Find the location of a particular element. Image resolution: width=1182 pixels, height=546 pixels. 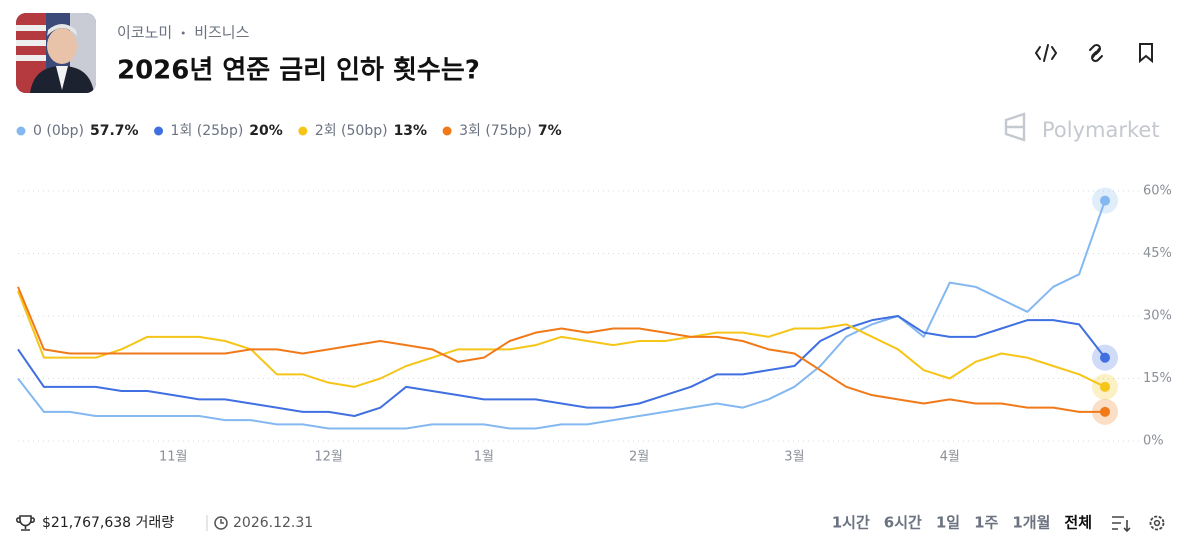

link-button is located at coordinates (1096, 53).